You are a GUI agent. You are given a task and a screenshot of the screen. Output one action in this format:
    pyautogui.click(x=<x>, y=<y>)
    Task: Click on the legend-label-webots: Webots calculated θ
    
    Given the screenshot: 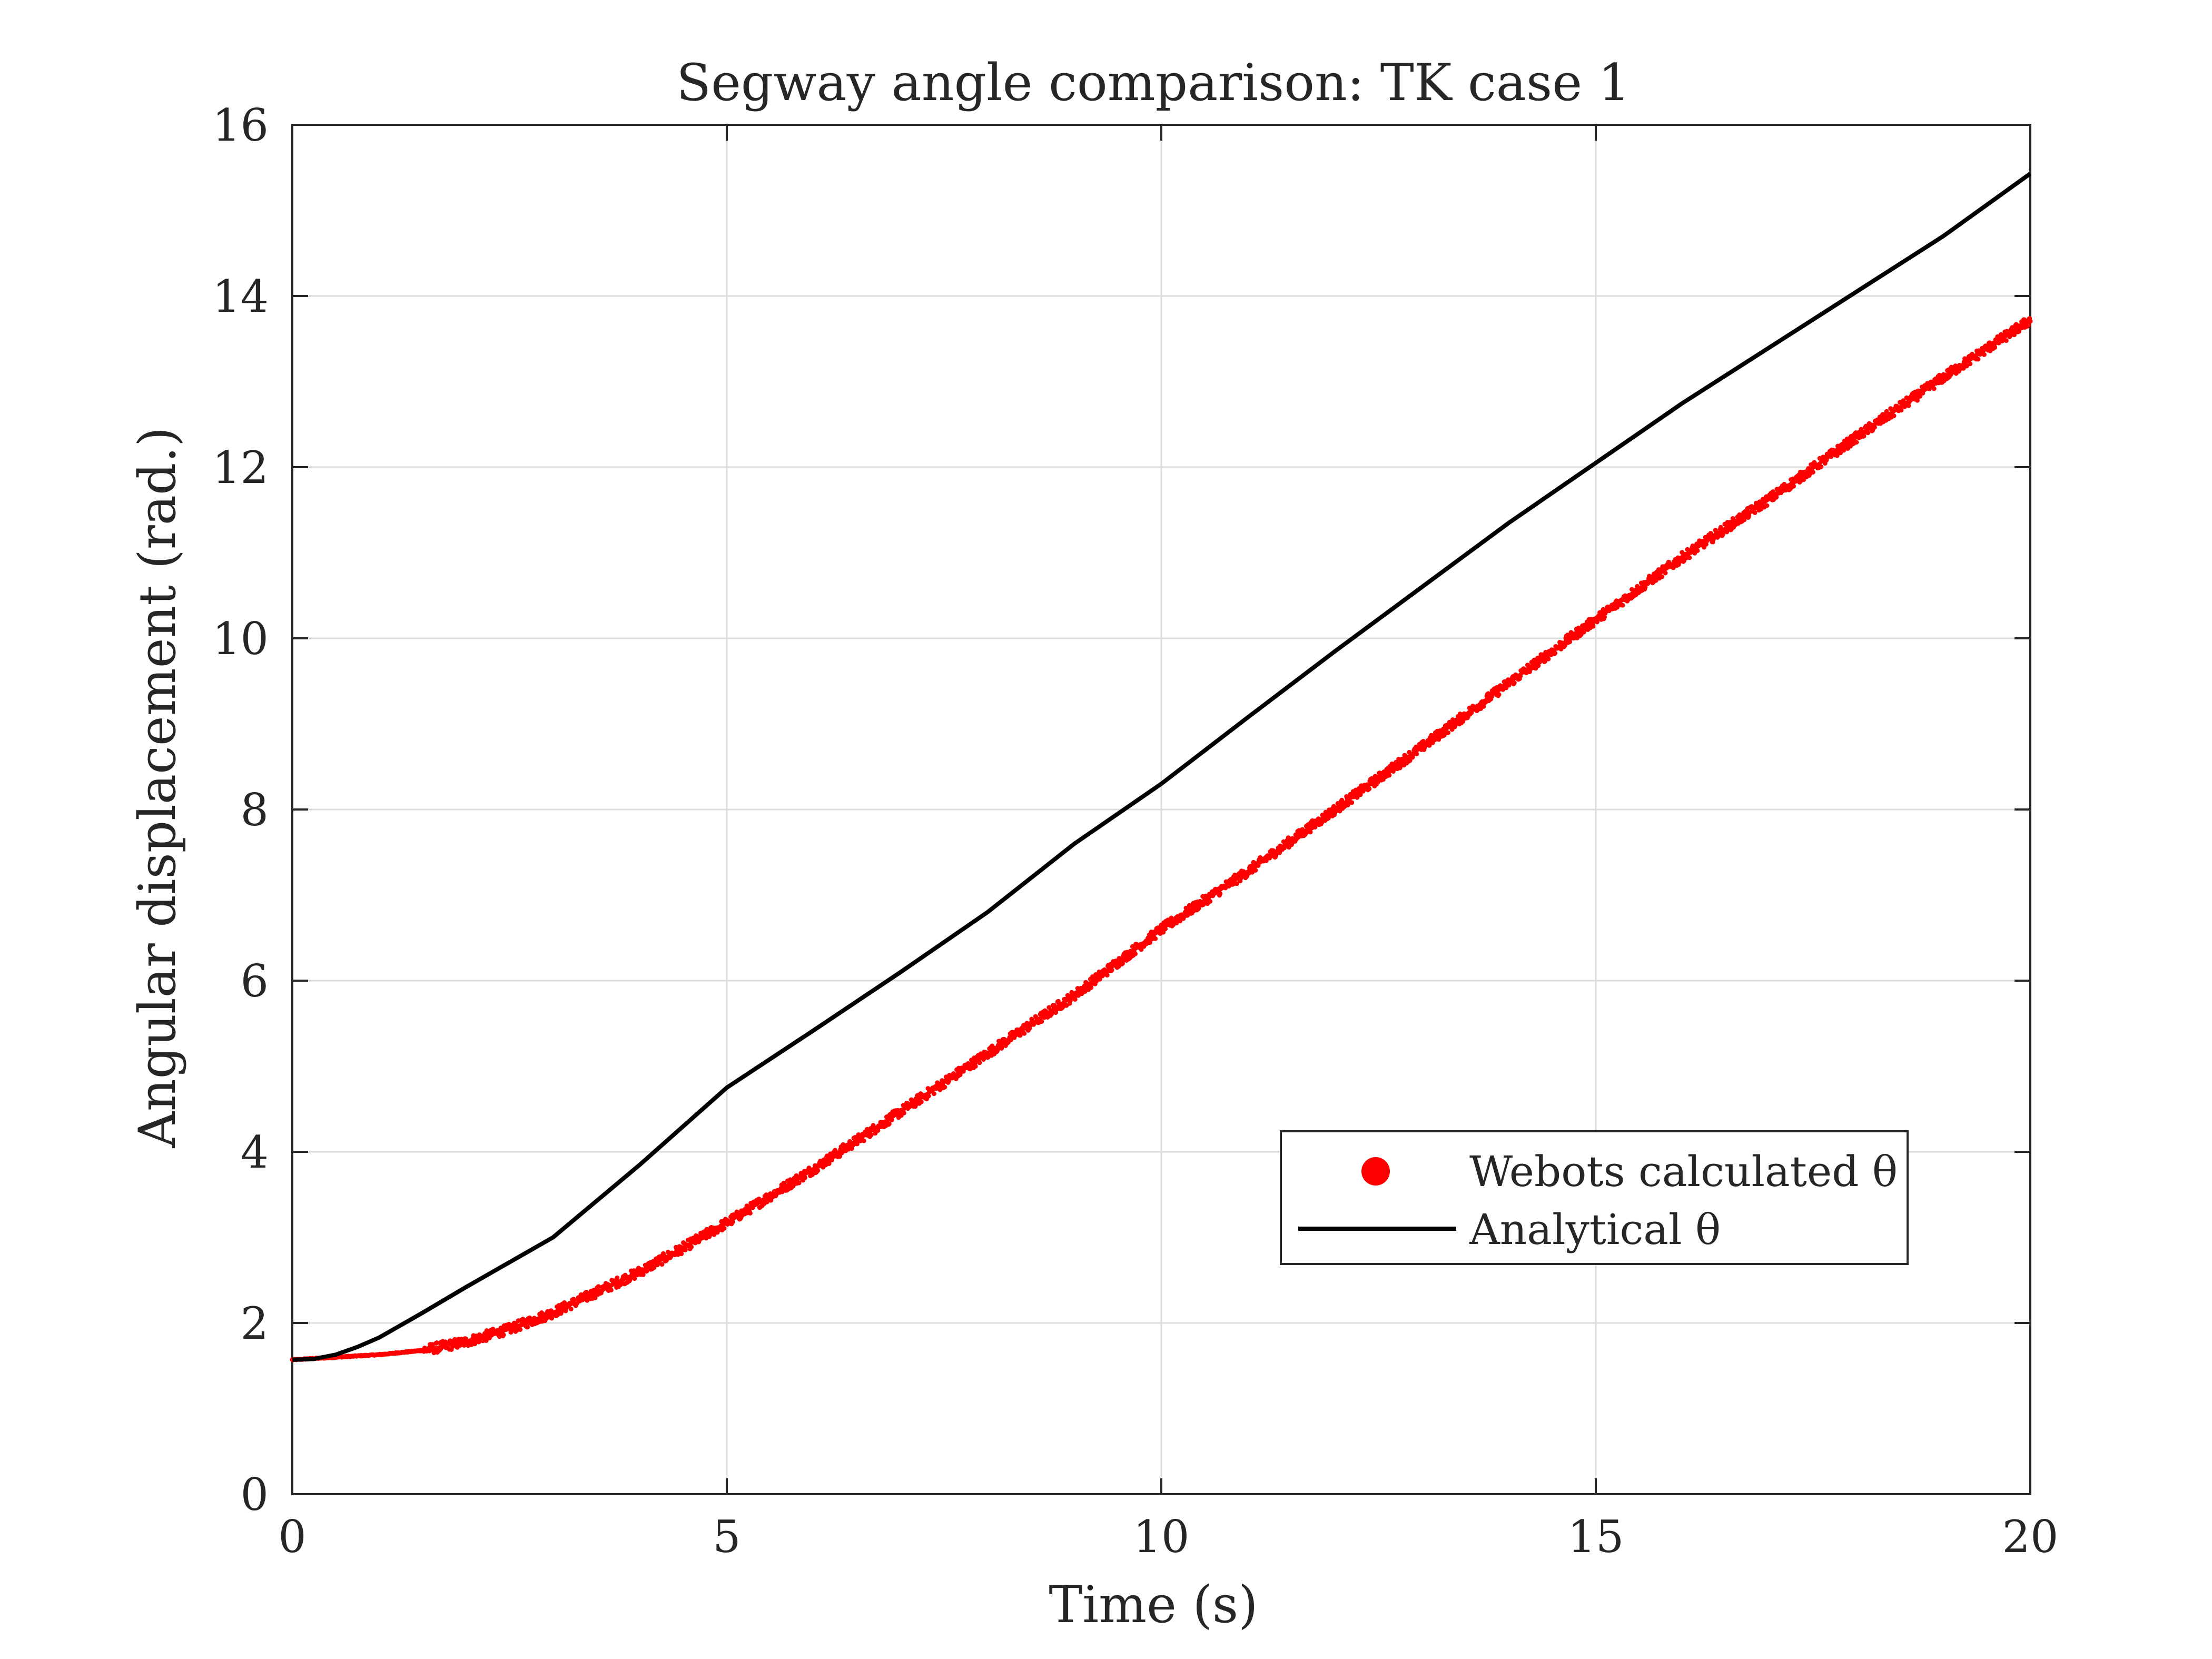 What is the action you would take?
    pyautogui.click(x=1683, y=1171)
    